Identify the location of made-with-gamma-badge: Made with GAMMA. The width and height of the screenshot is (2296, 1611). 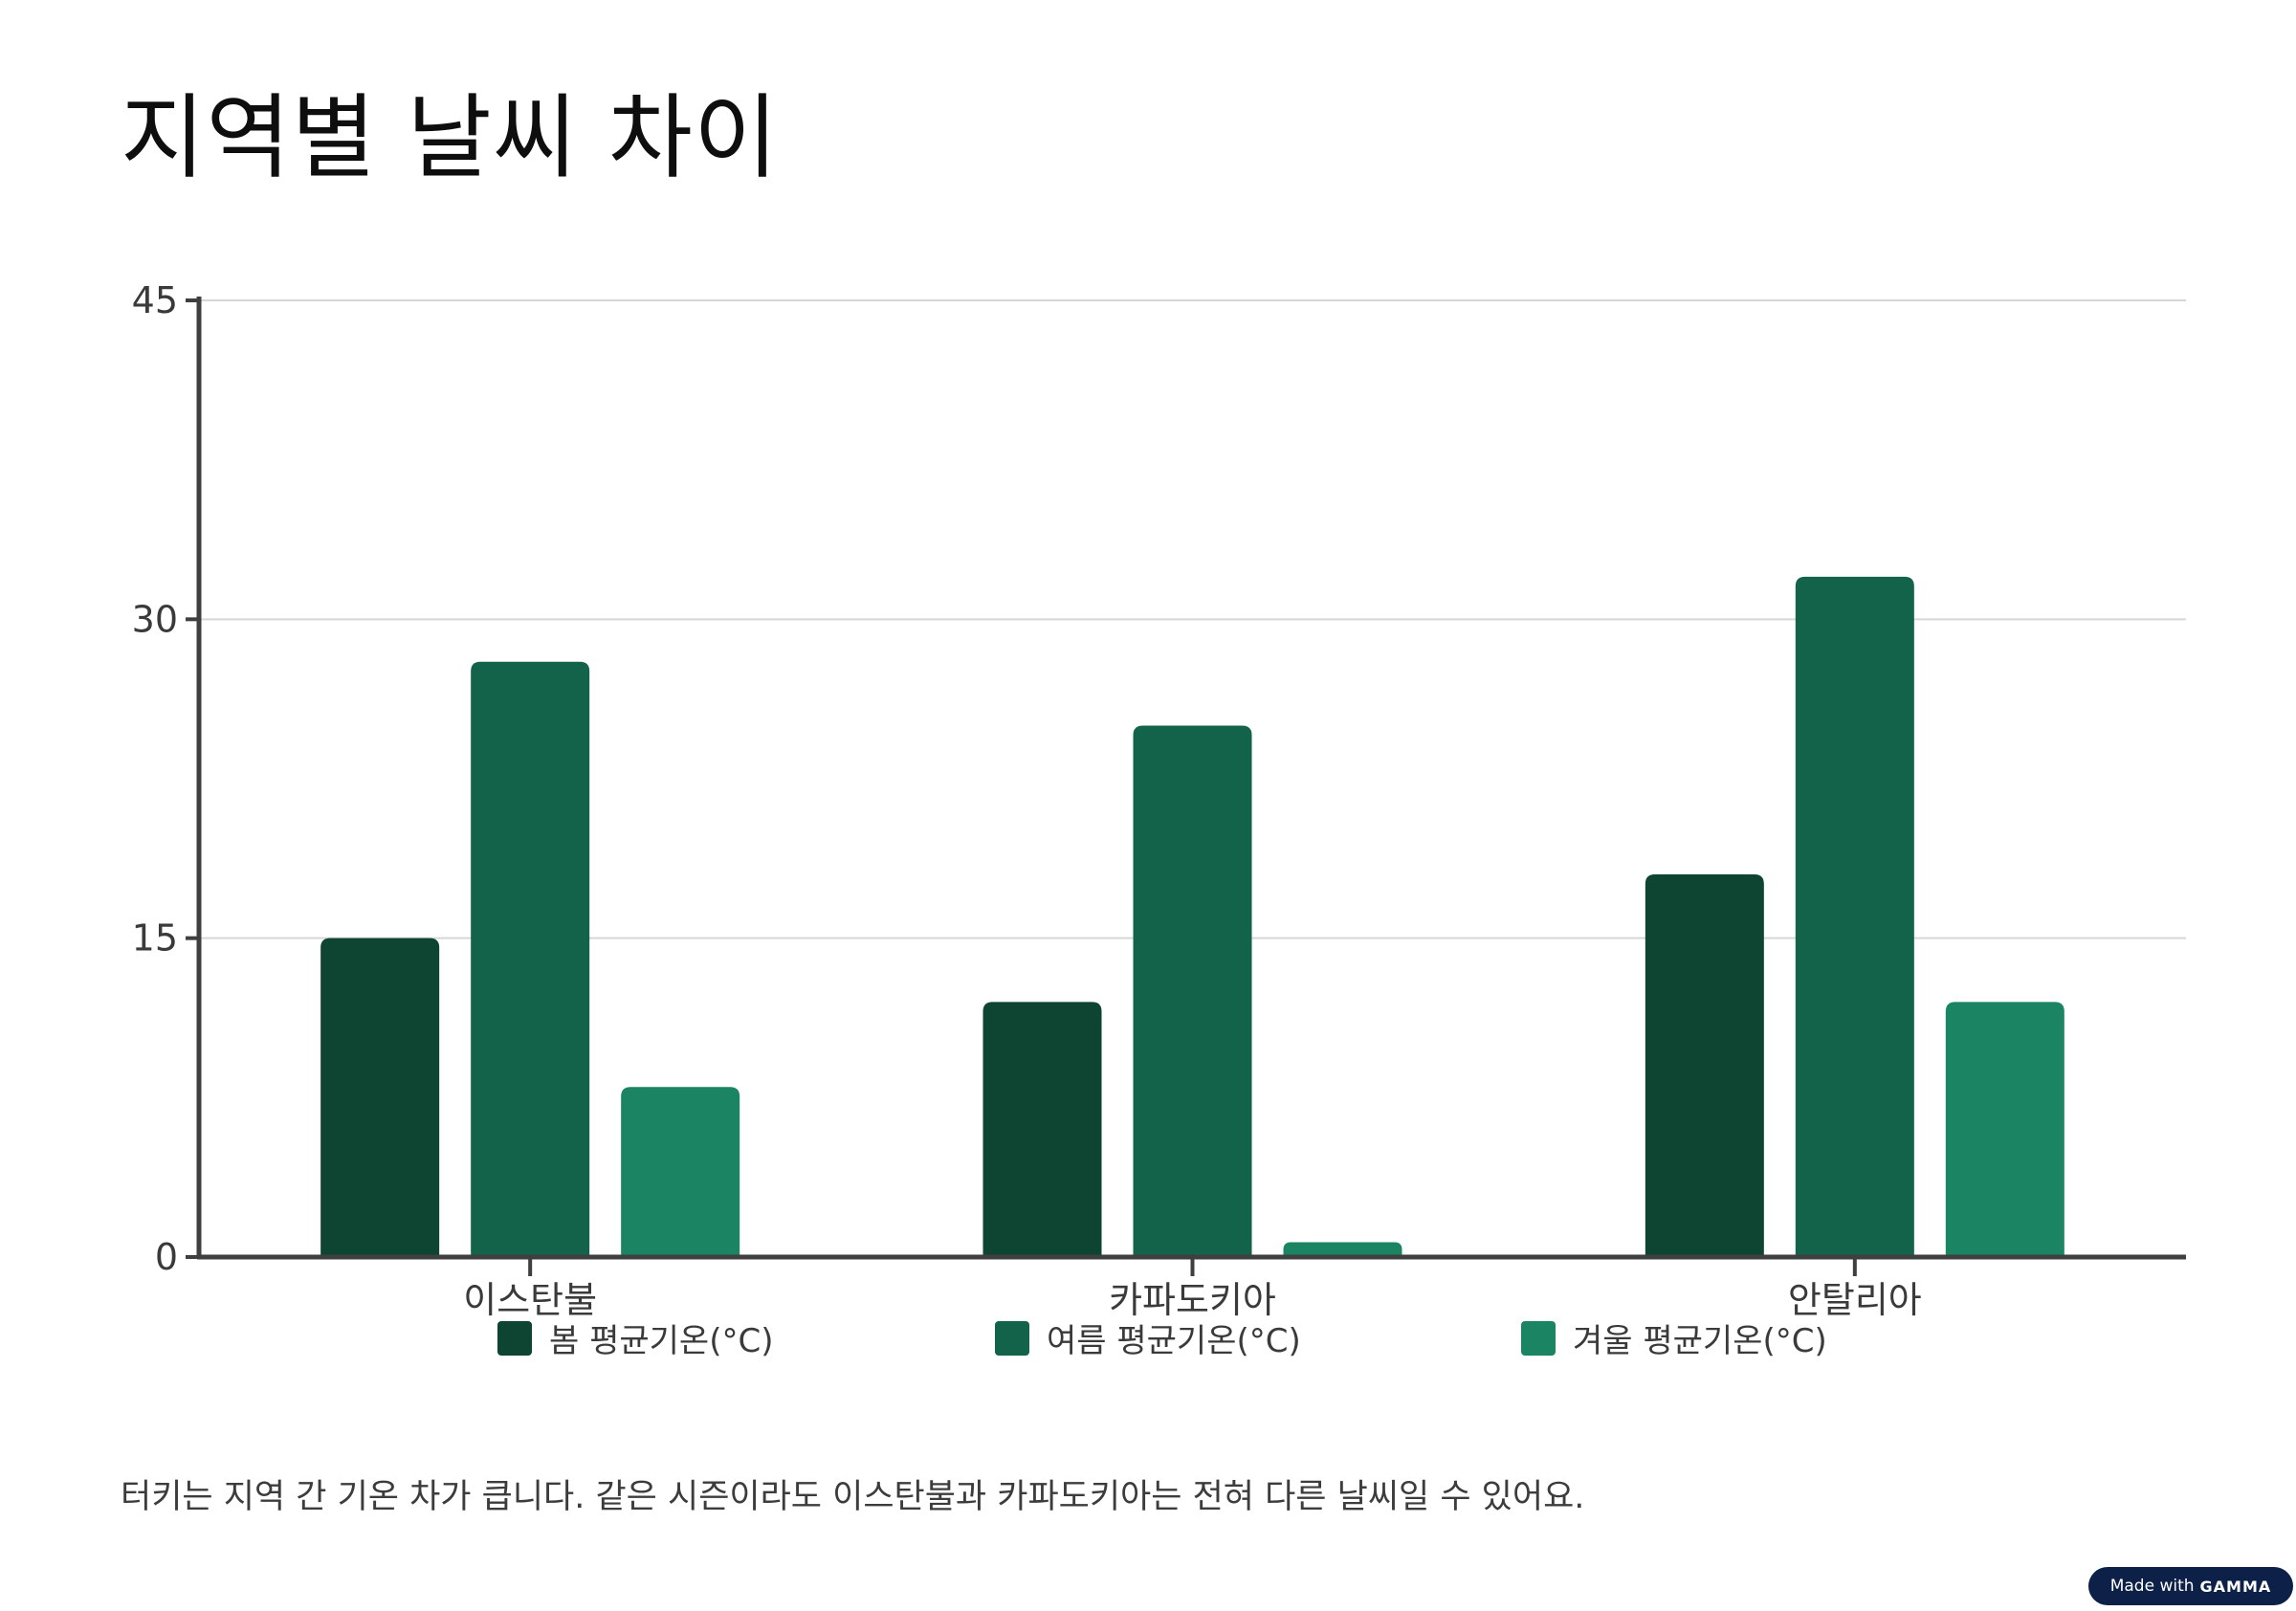
(2191, 1586).